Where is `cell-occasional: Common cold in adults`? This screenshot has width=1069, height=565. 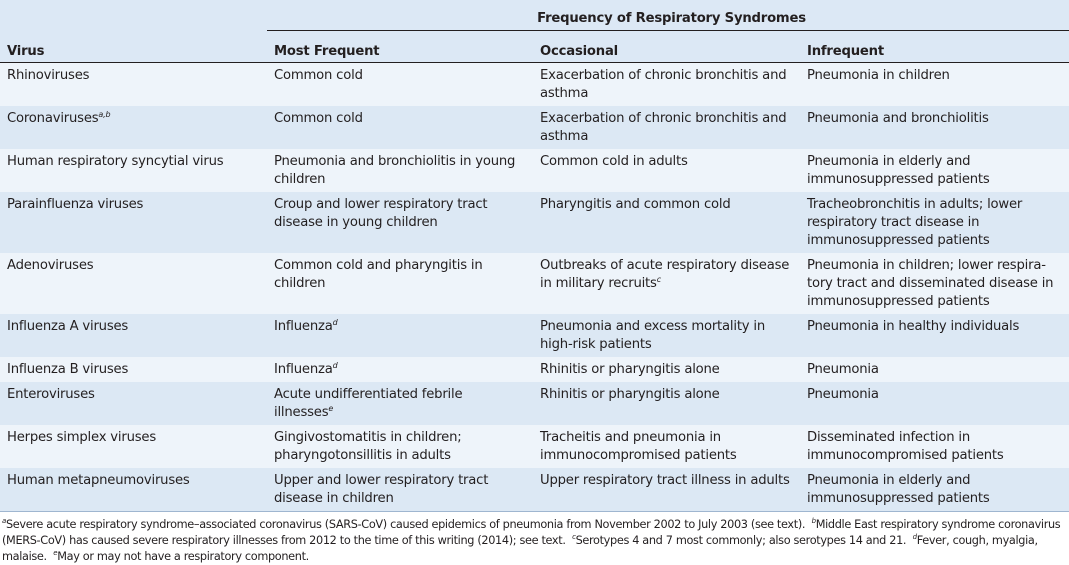 cell-occasional: Common cold in adults is located at coordinates (666, 170).